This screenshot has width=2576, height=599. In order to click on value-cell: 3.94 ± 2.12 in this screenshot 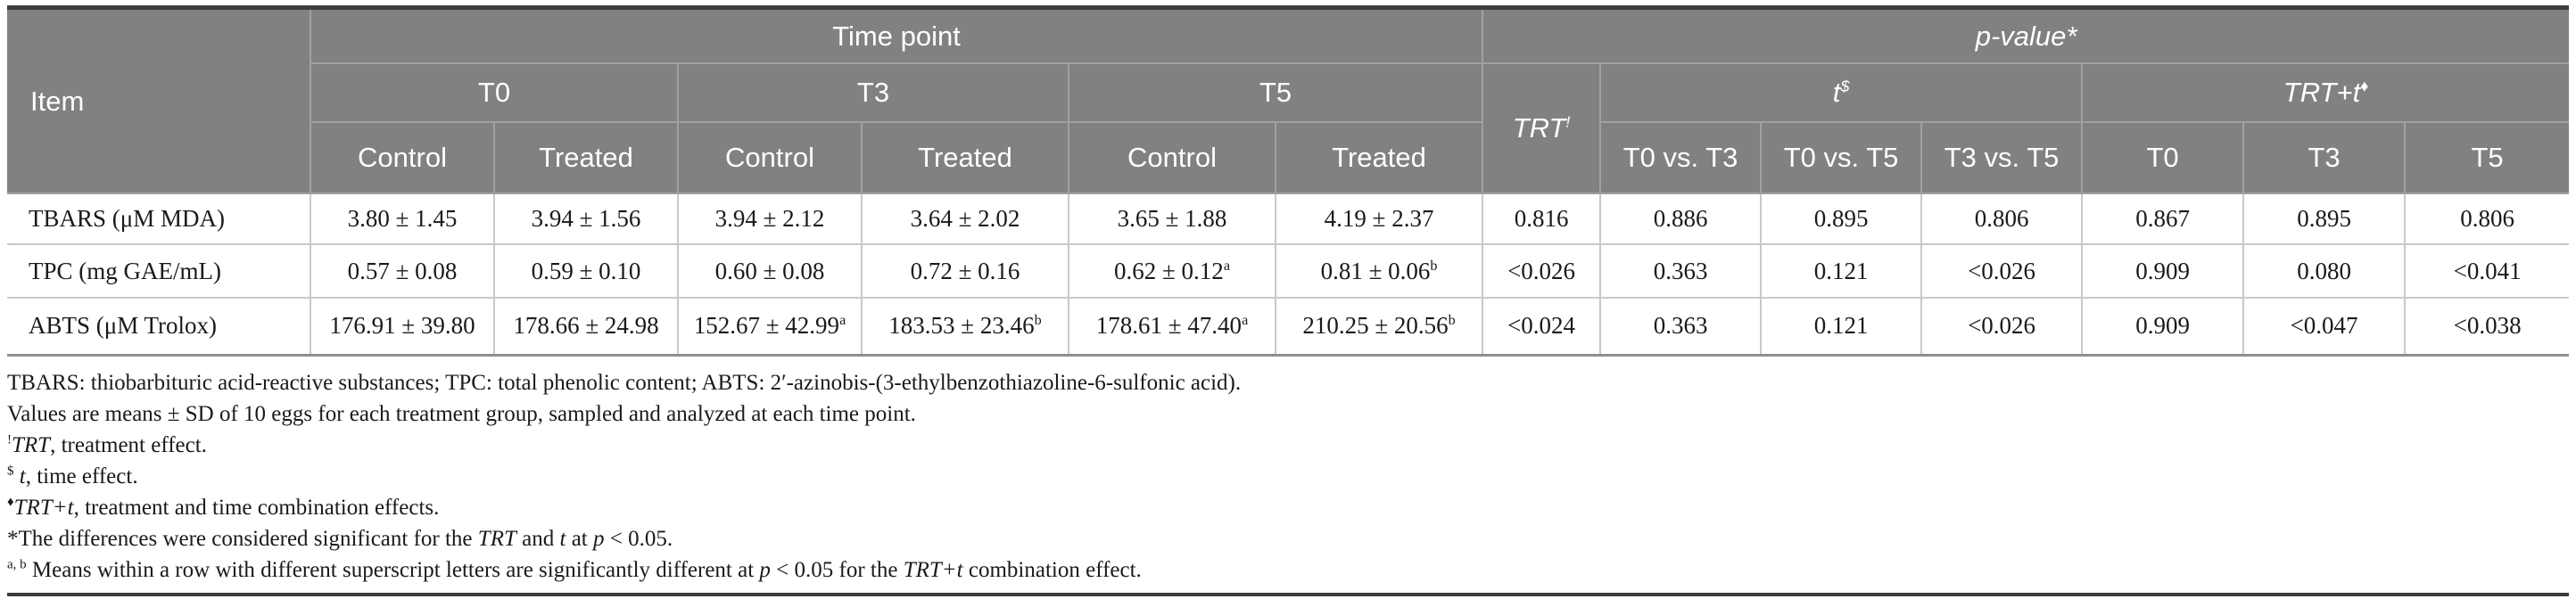, I will do `click(770, 219)`.